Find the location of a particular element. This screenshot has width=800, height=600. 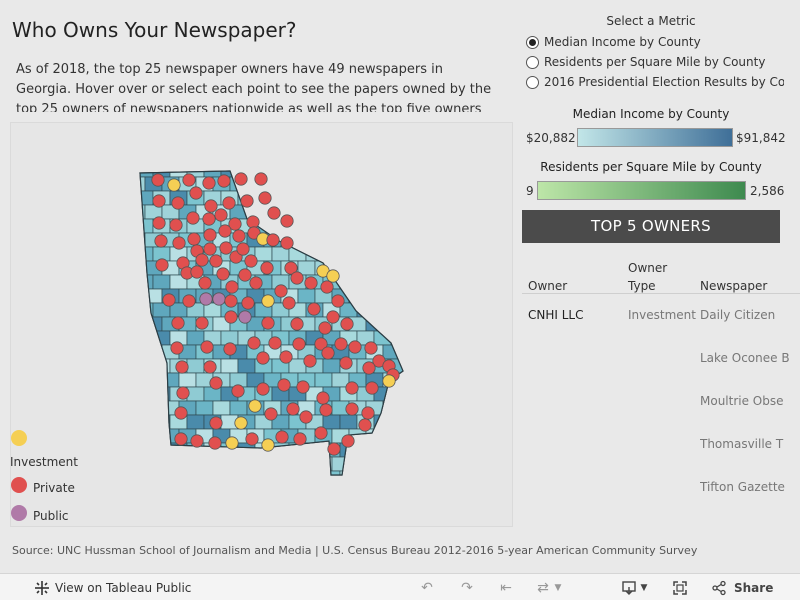

share-button: Share is located at coordinates (741, 587).